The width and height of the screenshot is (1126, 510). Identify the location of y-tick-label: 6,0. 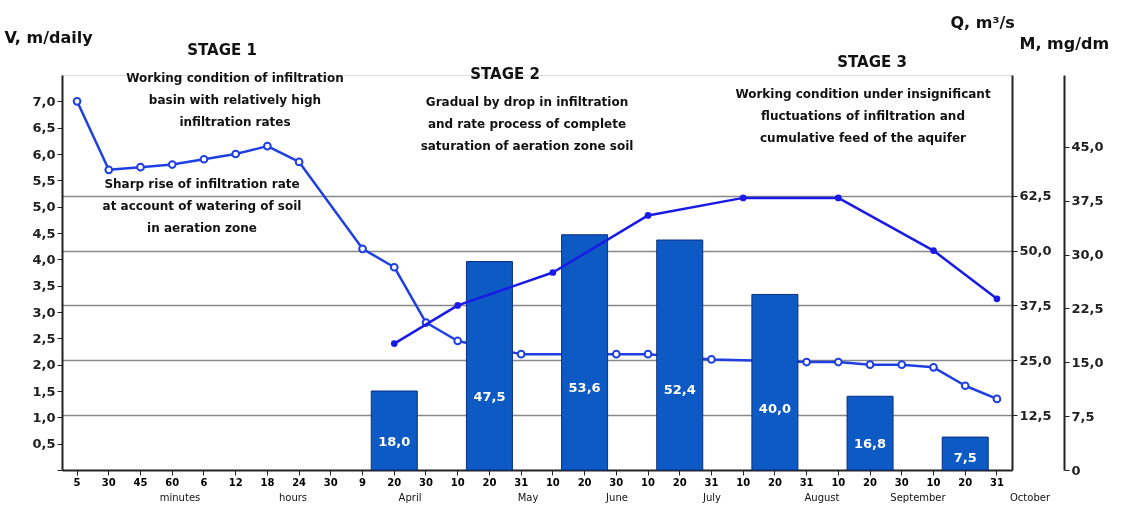
(44, 154).